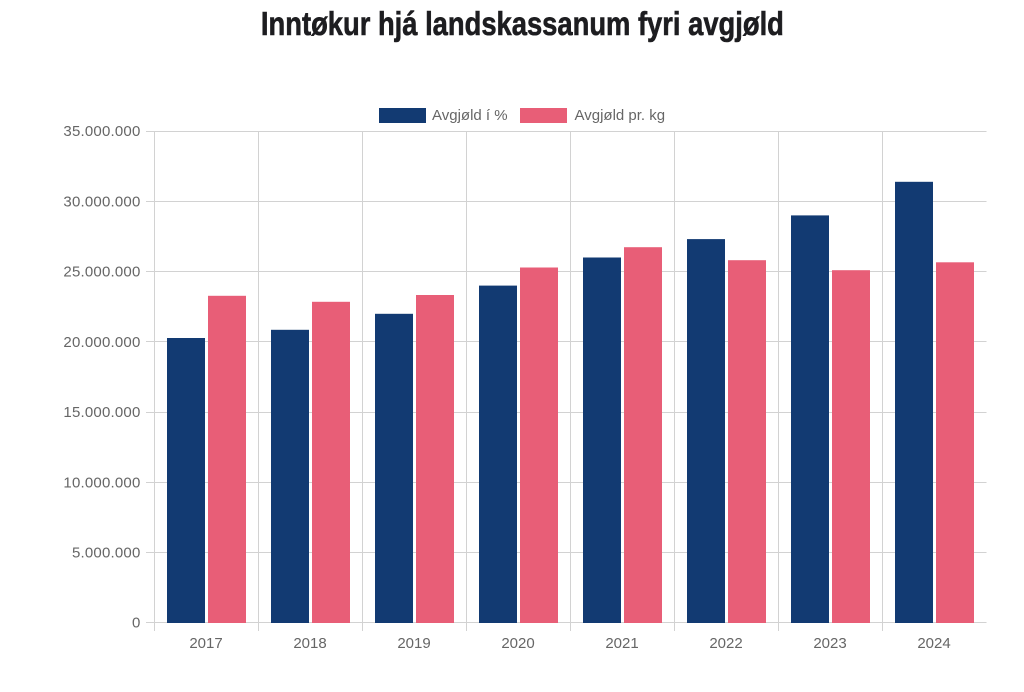  What do you see at coordinates (829, 643) in the screenshot?
I see `svg-text: 2023` at bounding box center [829, 643].